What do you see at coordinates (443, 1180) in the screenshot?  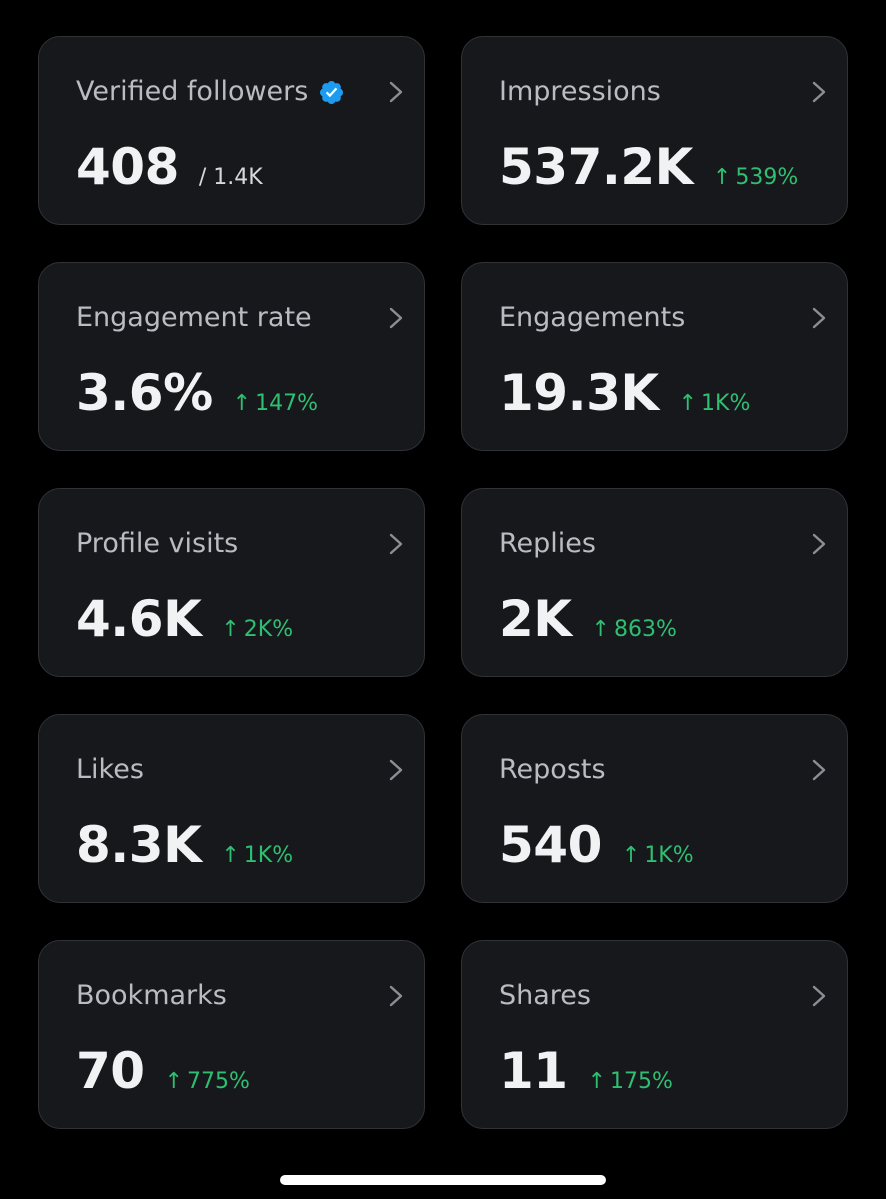 I see `home-indicator` at bounding box center [443, 1180].